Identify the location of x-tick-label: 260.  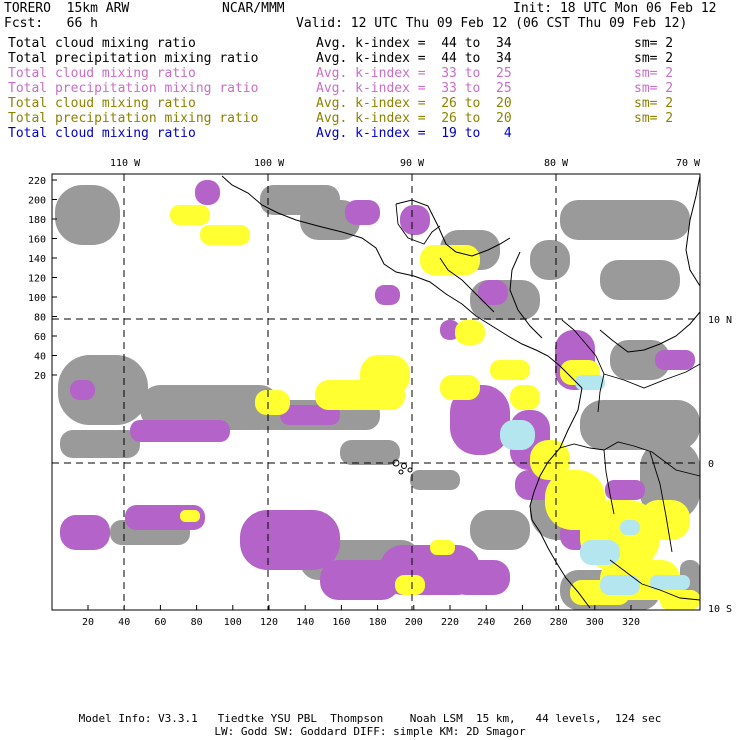
(522, 622).